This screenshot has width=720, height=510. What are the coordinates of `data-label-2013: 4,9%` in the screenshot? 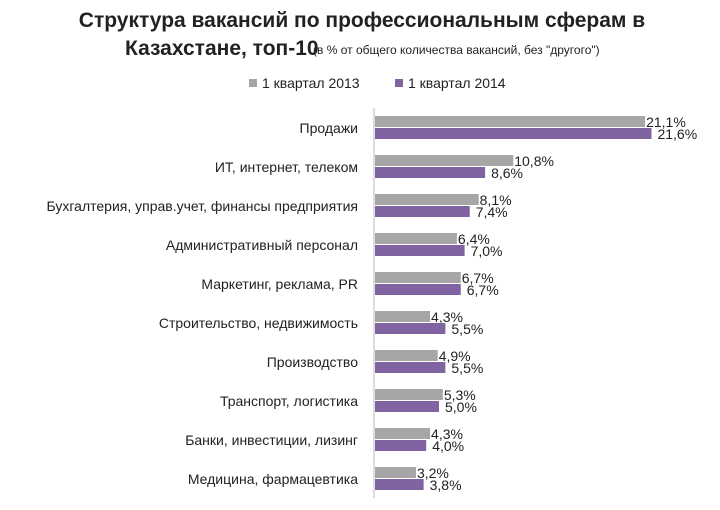 It's located at (455, 356).